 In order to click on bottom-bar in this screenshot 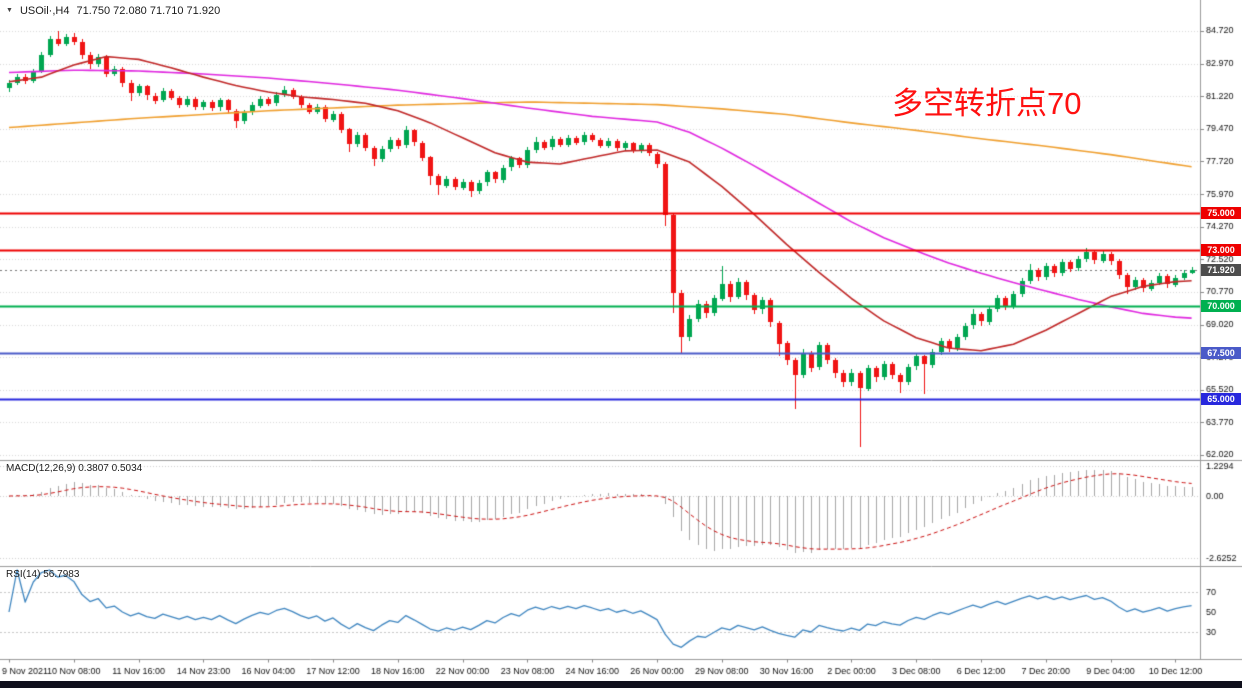, I will do `click(621, 684)`.